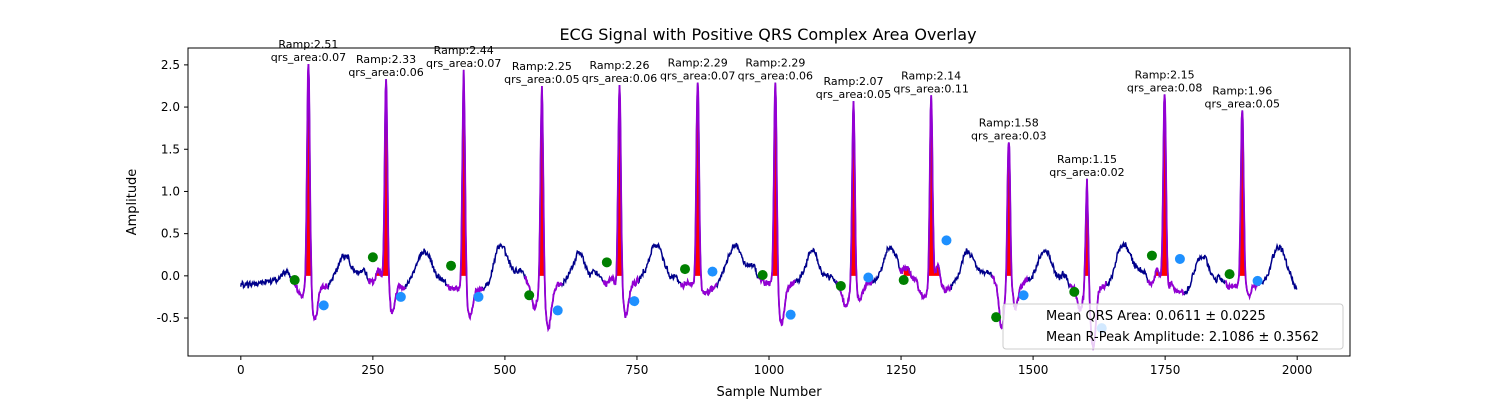  Describe the element at coordinates (769, 370) in the screenshot. I see `x-tick-label: 1000` at that location.